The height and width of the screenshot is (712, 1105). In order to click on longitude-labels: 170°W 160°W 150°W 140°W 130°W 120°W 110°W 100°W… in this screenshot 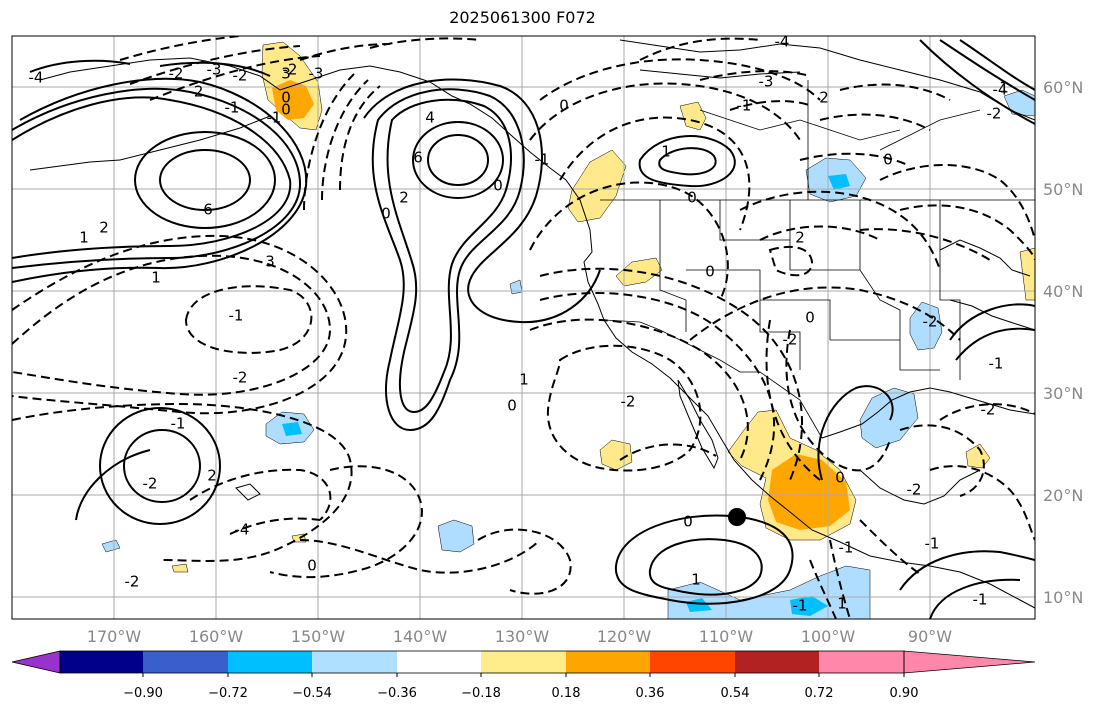, I will do `click(519, 636)`.